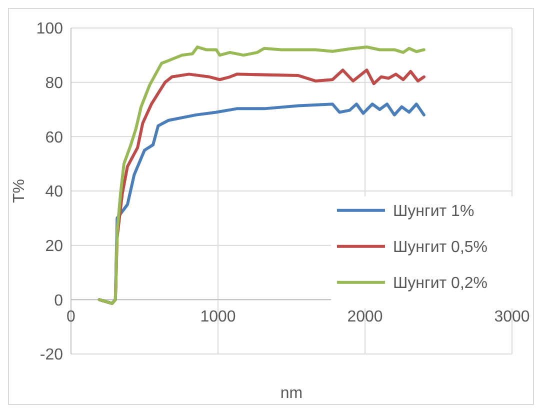  Describe the element at coordinates (54, 246) in the screenshot. I see `y-tick-label: 20` at that location.